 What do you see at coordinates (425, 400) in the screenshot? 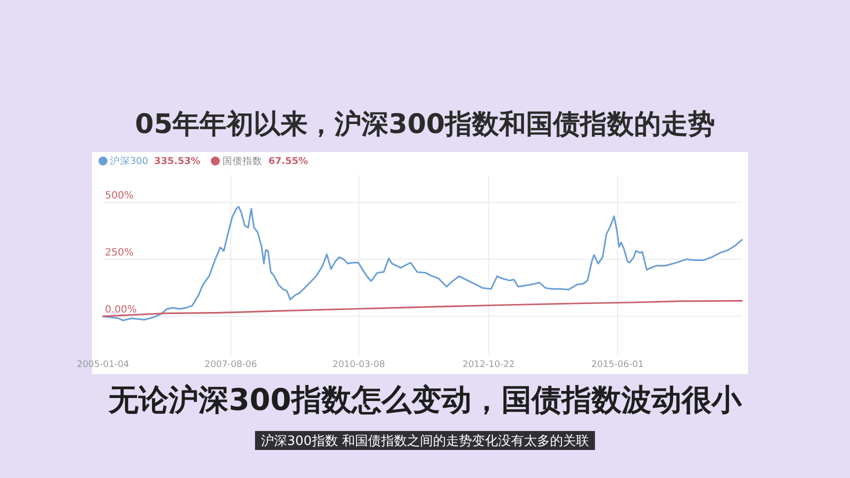
I see `text: 无论沪深300指数怎么变动，国债指数波动很小` at bounding box center [425, 400].